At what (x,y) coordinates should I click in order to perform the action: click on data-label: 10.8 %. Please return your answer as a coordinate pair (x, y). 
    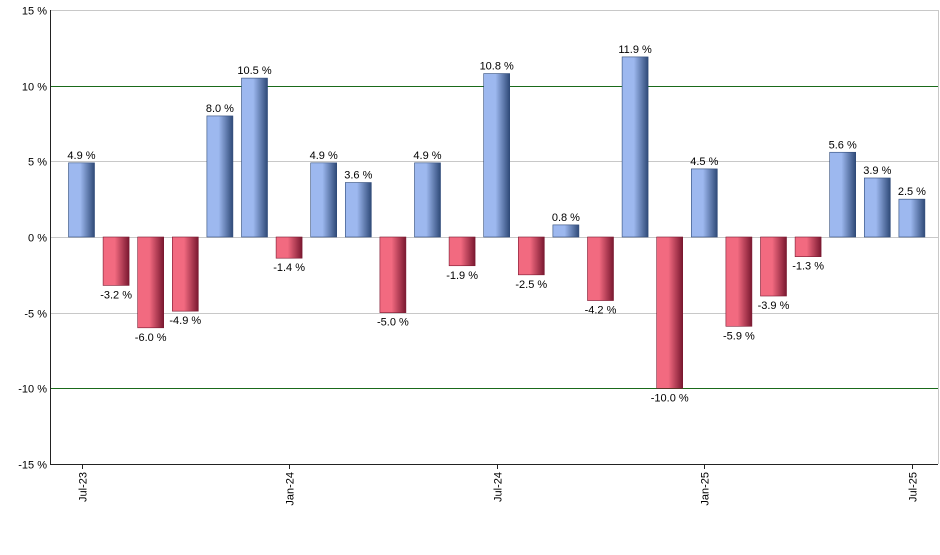
    Looking at the image, I should click on (497, 67).